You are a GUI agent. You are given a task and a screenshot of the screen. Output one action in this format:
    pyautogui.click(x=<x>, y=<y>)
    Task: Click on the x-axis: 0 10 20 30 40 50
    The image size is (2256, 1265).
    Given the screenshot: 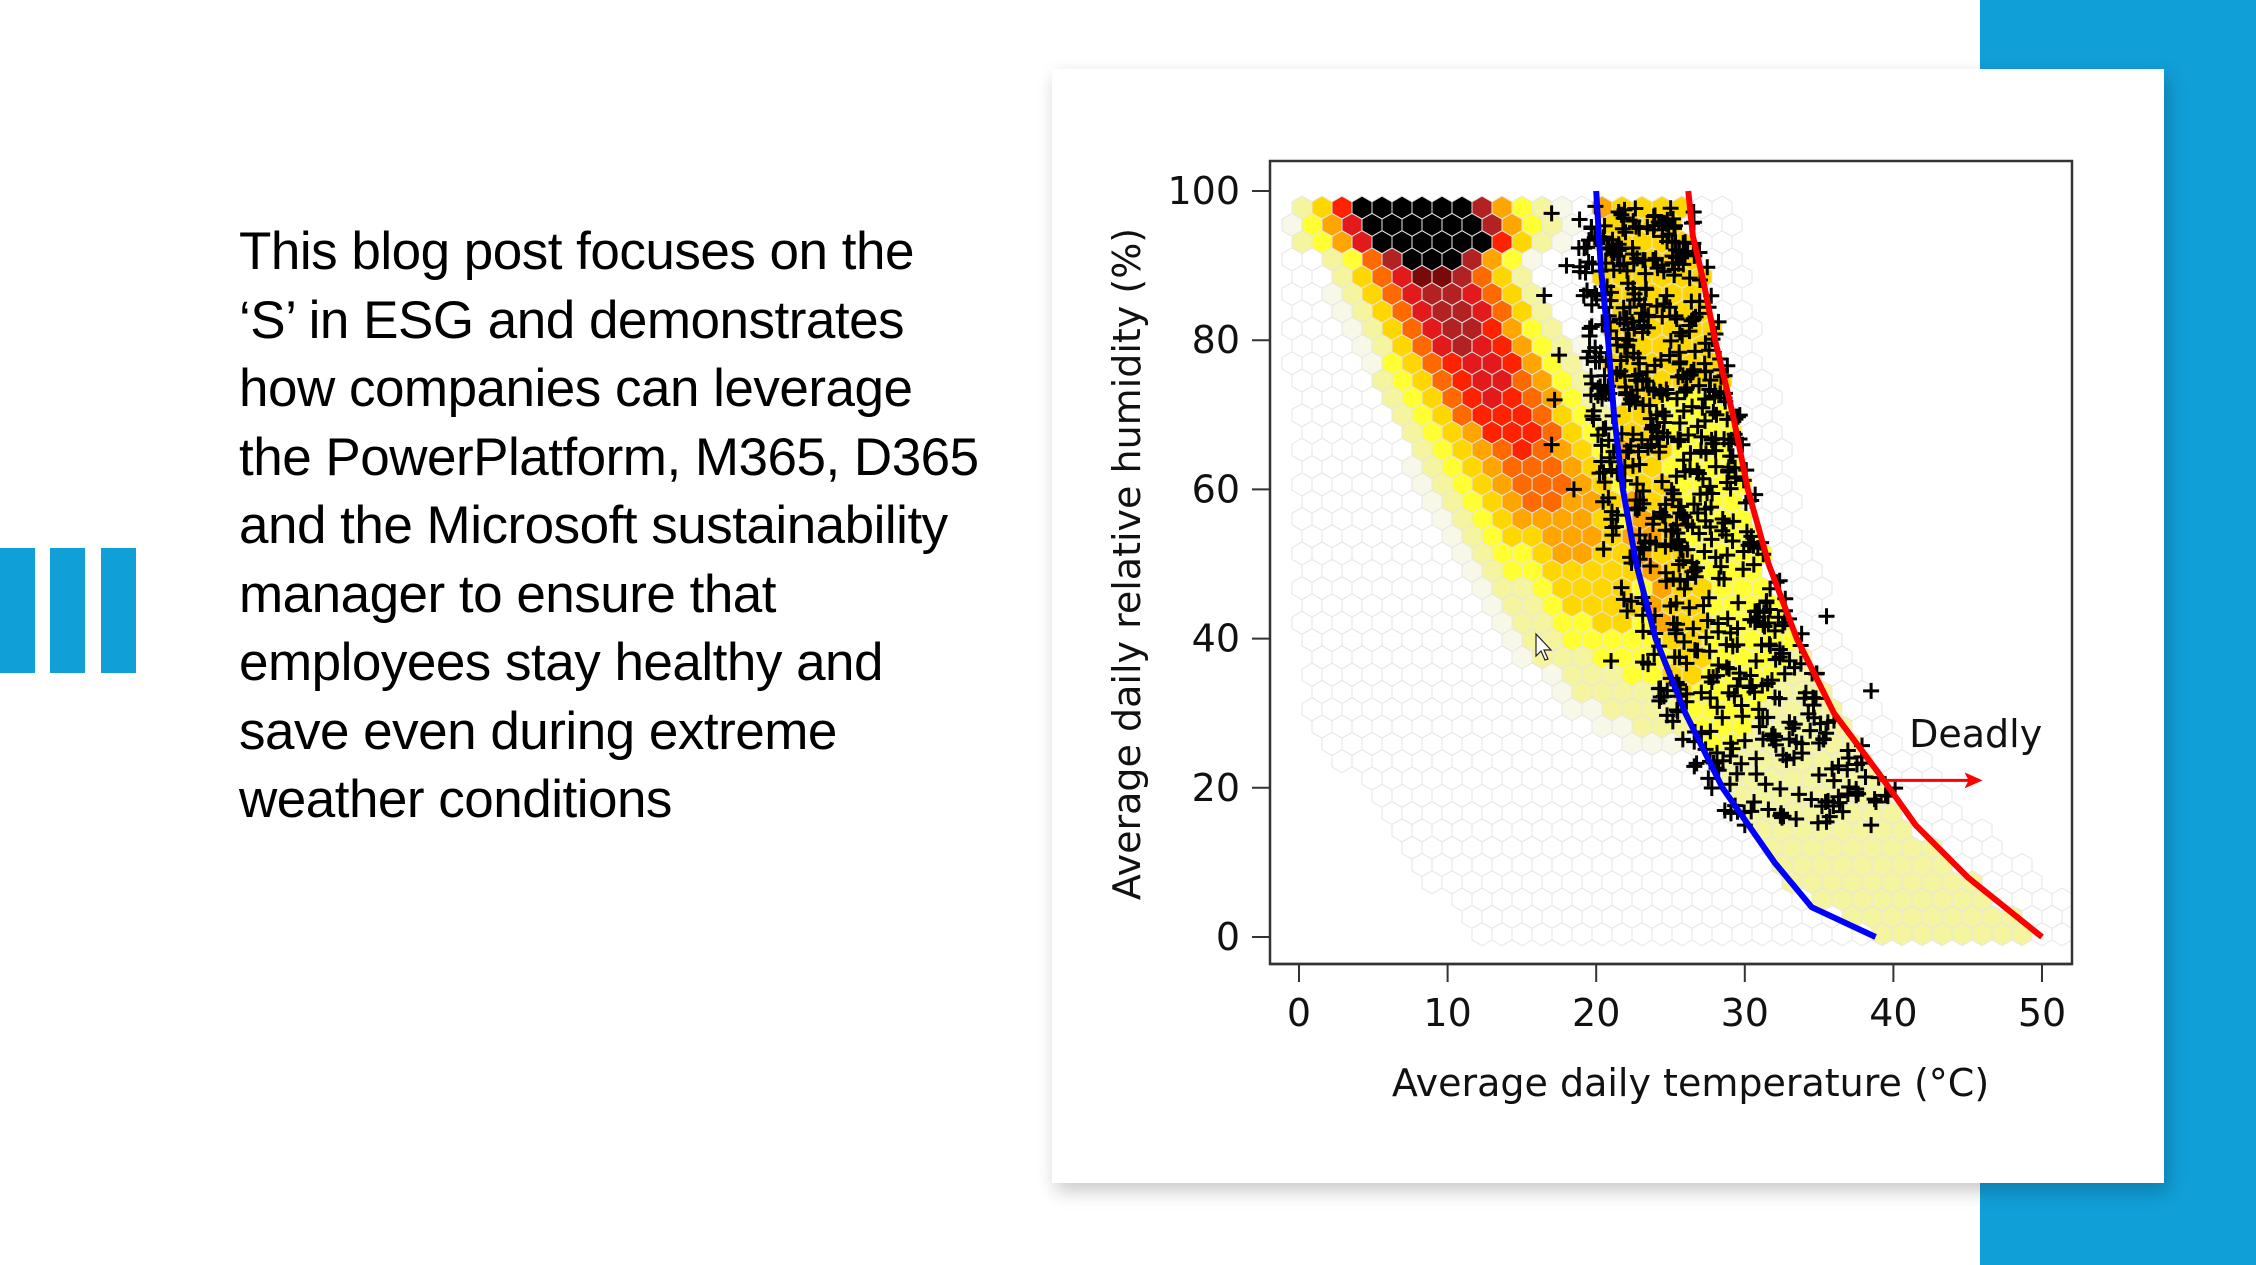 What is the action you would take?
    pyautogui.click(x=1671, y=998)
    